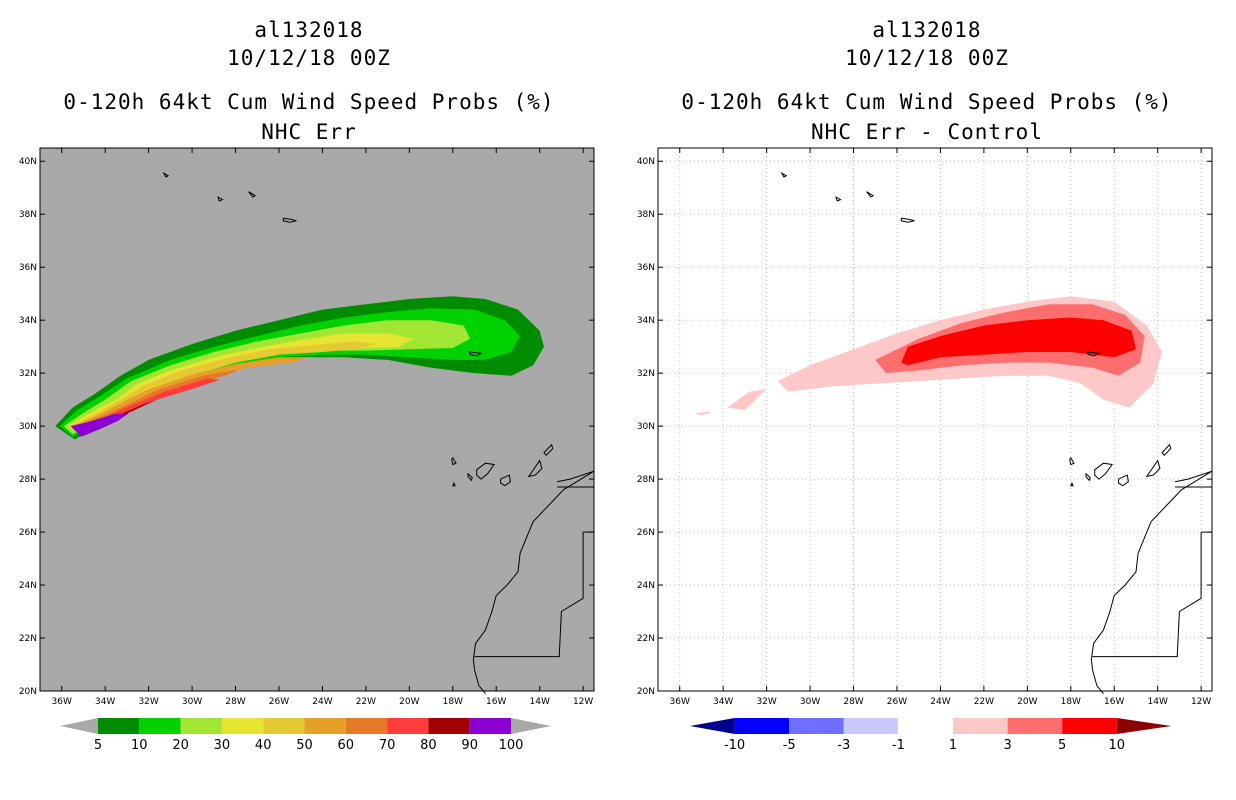 This screenshot has width=1236, height=800. Describe the element at coordinates (646, 321) in the screenshot. I see `y-tick-label: 34N` at that location.